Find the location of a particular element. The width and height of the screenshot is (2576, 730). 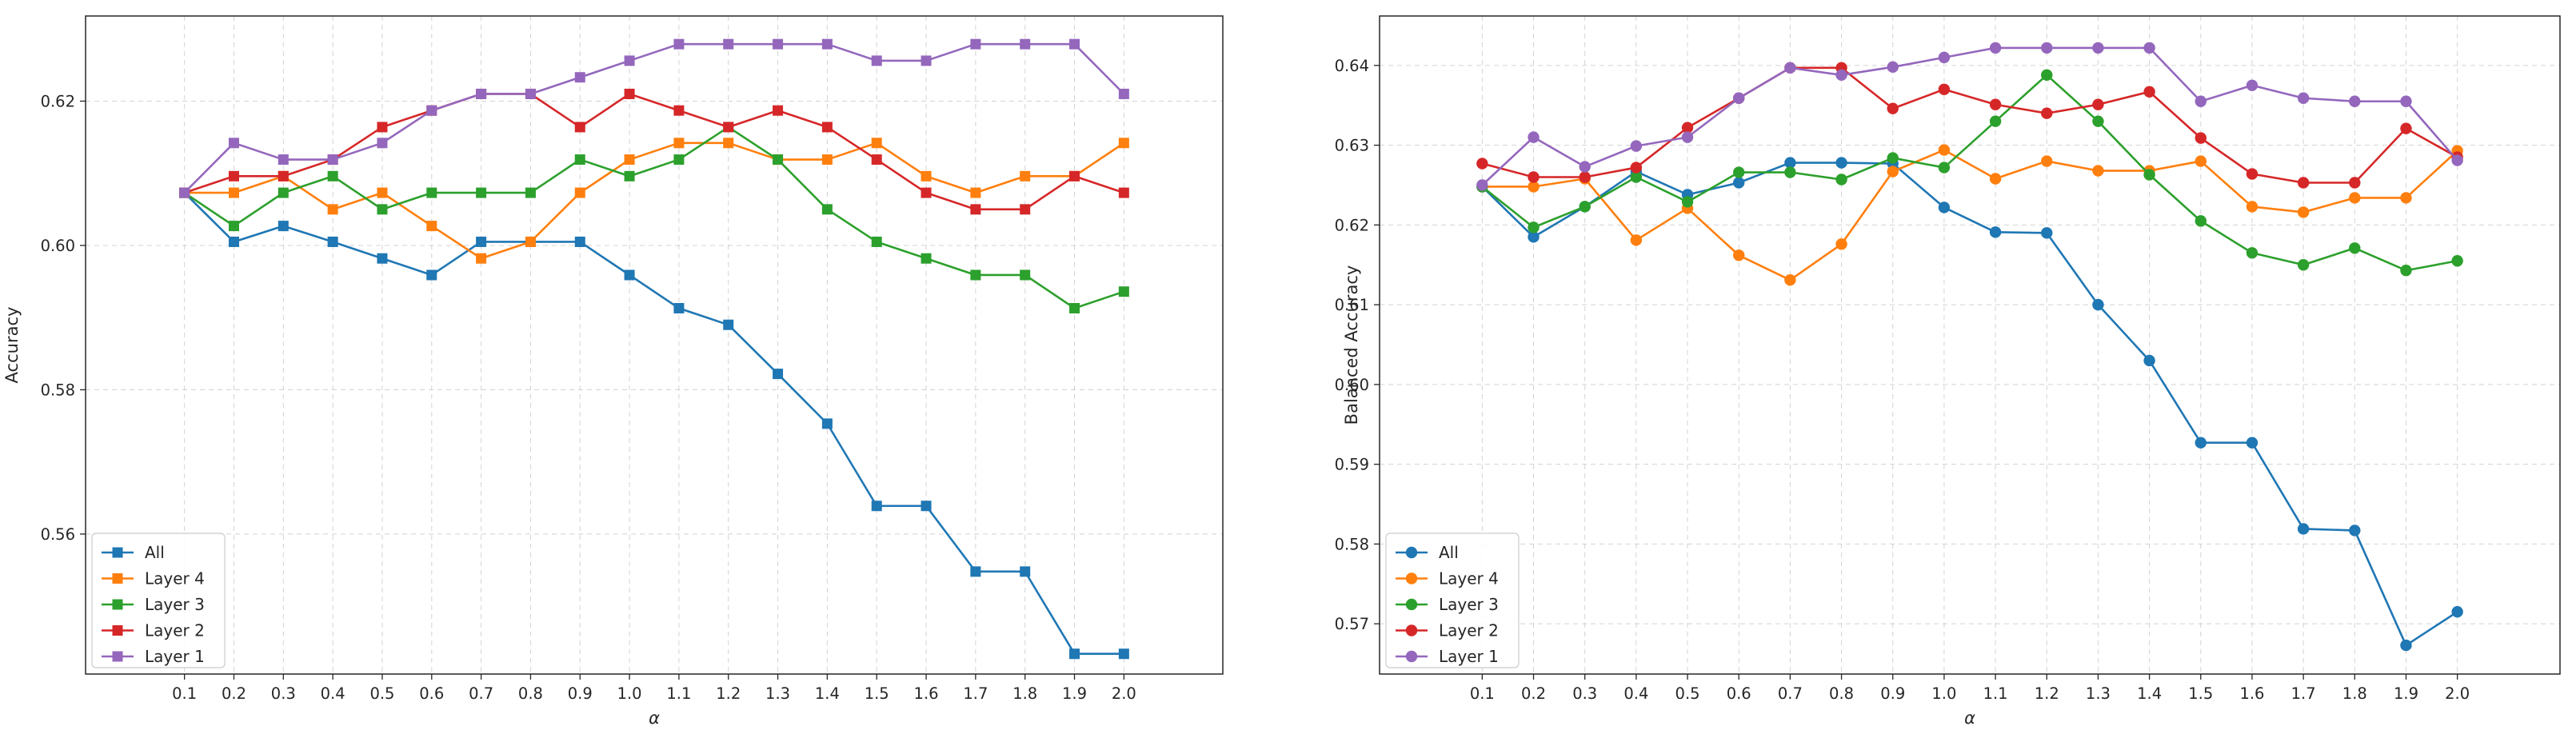

legend-item-layer-2: Layer 2 is located at coordinates (1447, 630).